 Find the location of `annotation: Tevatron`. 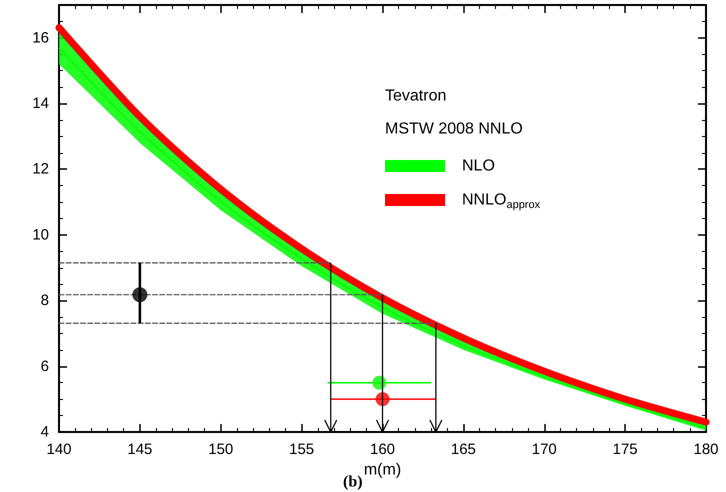

annotation: Tevatron is located at coordinates (415, 96).